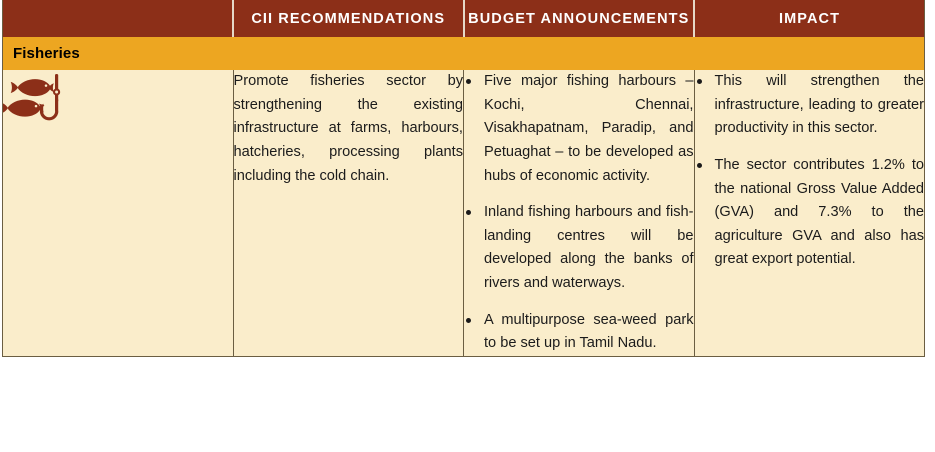 This screenshot has height=452, width=935. I want to click on column-header-budget-announcements: BUDGET ANNOUNCEMENTS, so click(578, 18).